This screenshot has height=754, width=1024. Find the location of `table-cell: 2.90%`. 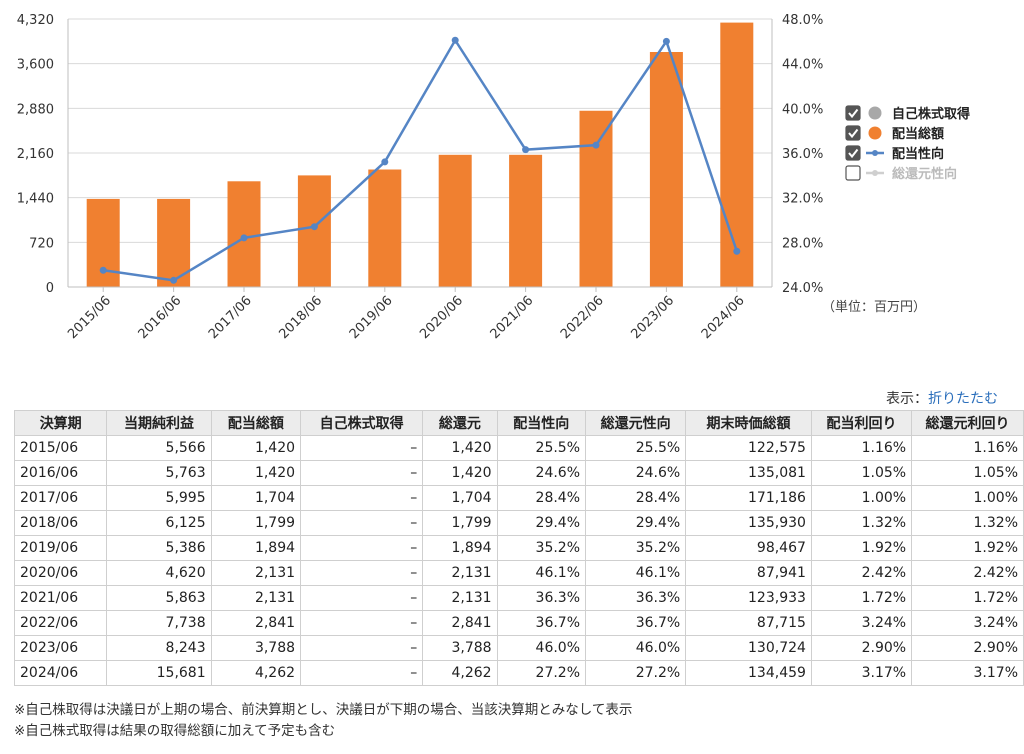

table-cell: 2.90% is located at coordinates (967, 648).